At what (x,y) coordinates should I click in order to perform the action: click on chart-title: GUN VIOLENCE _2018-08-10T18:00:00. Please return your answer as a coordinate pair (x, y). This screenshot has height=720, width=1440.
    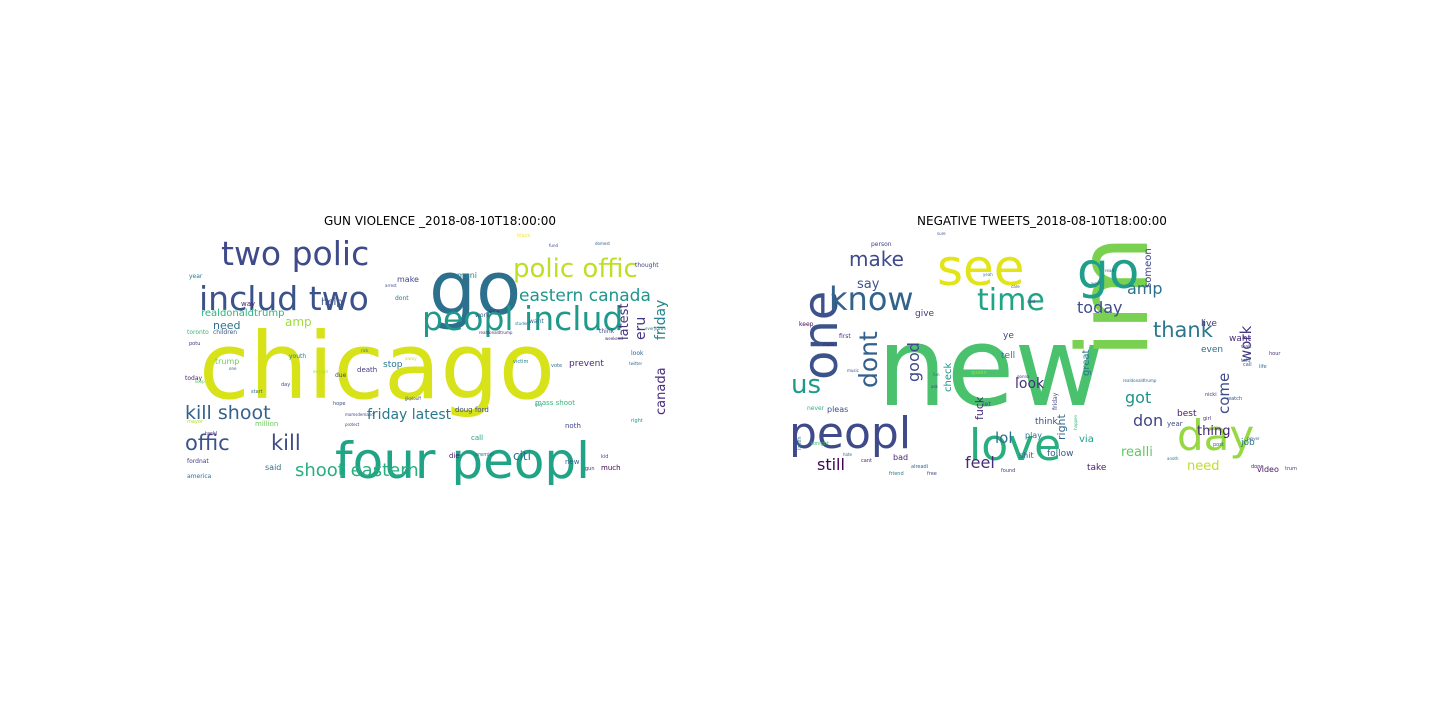
    Looking at the image, I should click on (440, 221).